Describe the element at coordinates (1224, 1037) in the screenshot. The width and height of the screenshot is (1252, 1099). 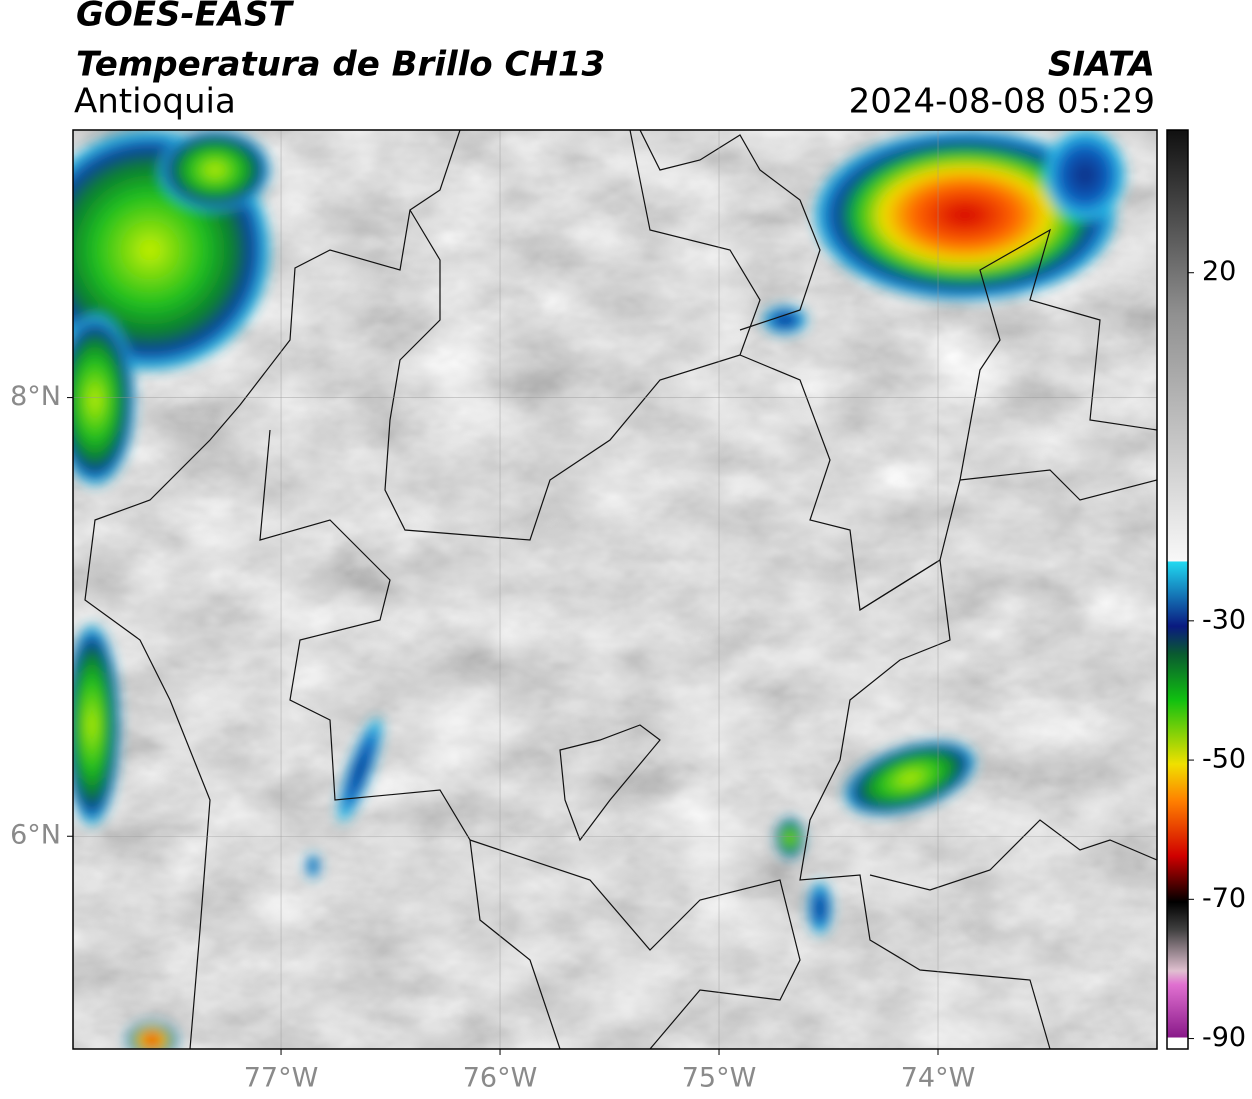
I see `colorbar-tick-label: -90` at that location.